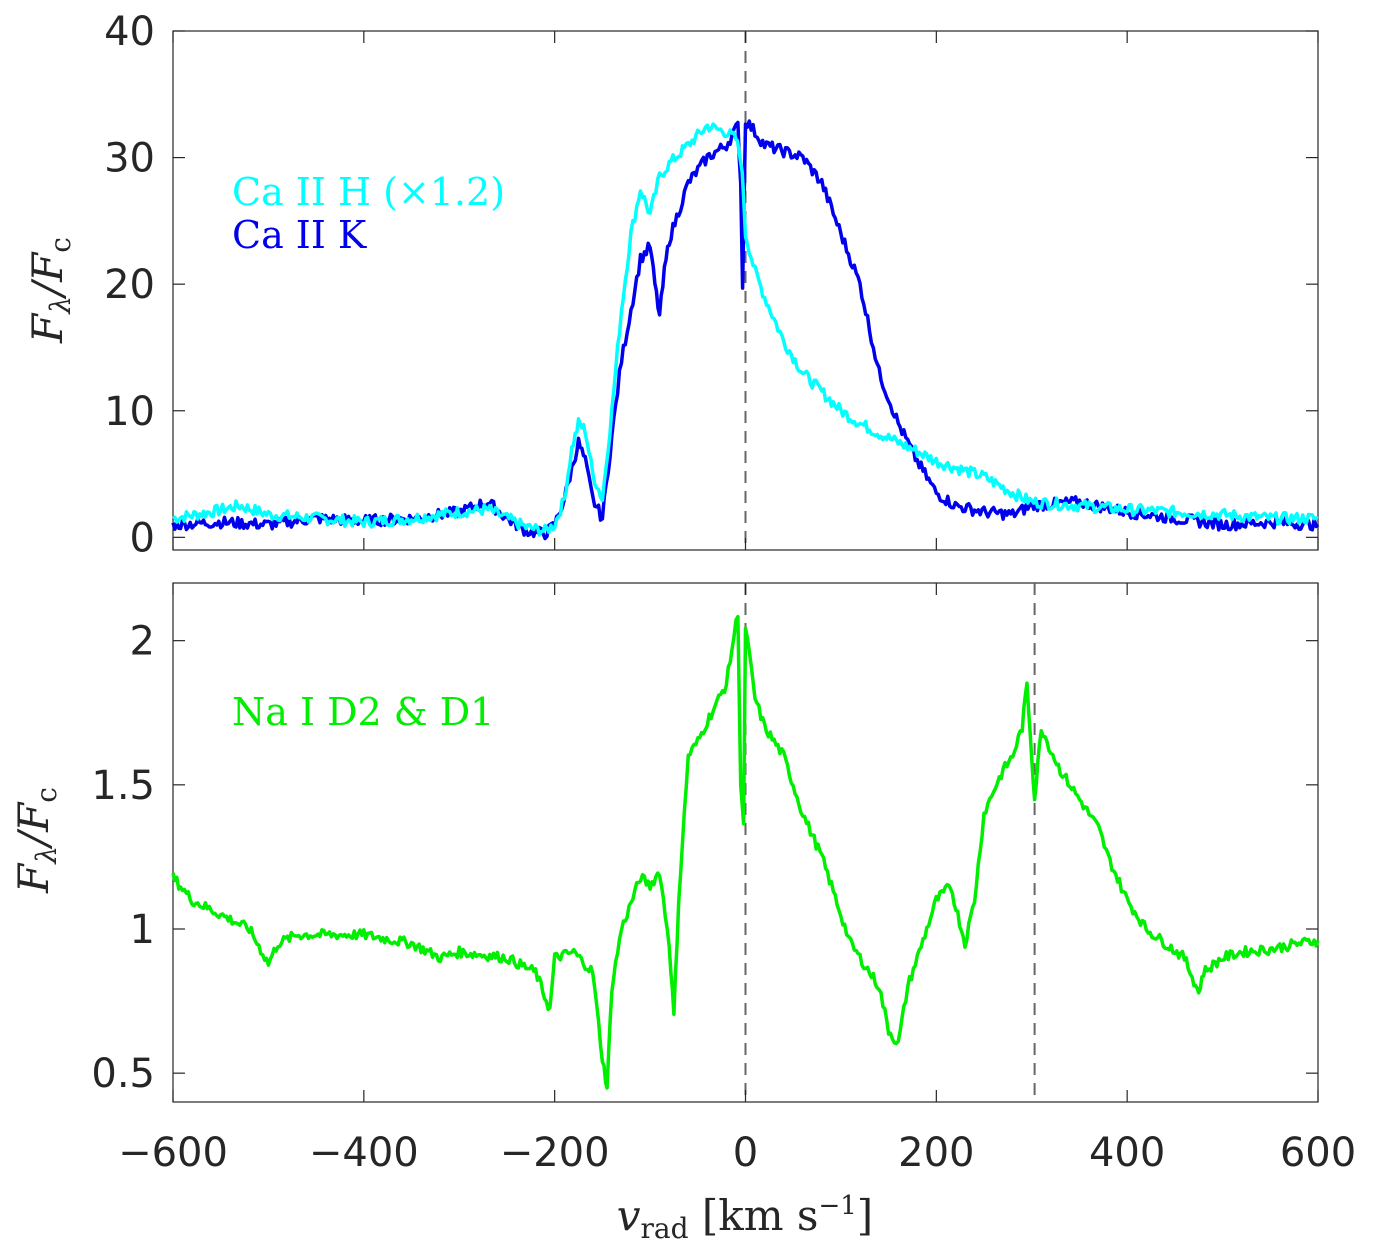 Image resolution: width=1386 pixels, height=1260 pixels. Describe the element at coordinates (36, 840) in the screenshot. I see `bottom-ylabel: Fλ/Fc` at that location.